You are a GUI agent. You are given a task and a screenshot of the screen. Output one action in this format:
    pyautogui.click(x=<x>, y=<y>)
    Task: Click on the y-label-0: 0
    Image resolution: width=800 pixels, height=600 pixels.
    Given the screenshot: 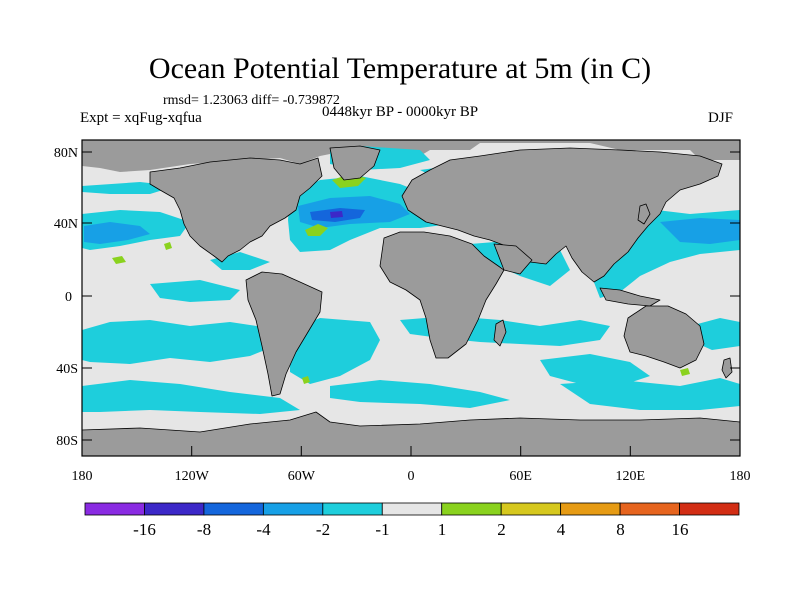 What is the action you would take?
    pyautogui.click(x=68, y=297)
    